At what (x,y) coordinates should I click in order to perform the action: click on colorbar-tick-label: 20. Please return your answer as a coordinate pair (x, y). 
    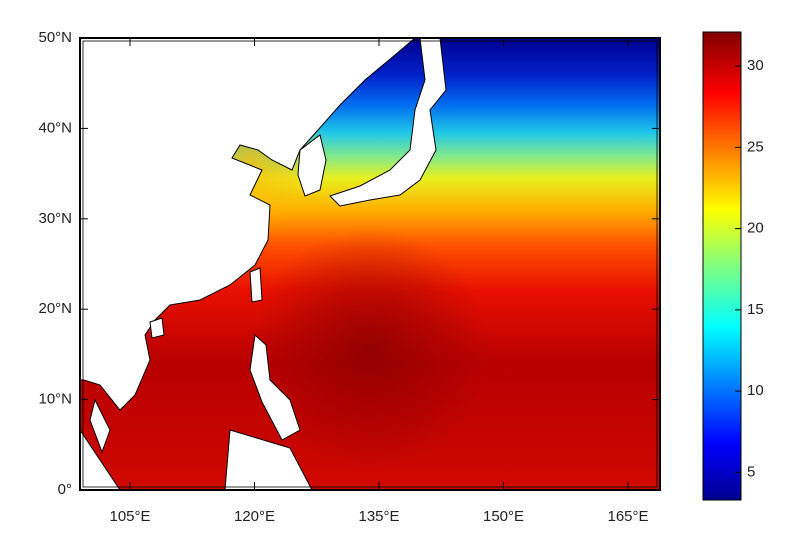
    Looking at the image, I should click on (755, 228).